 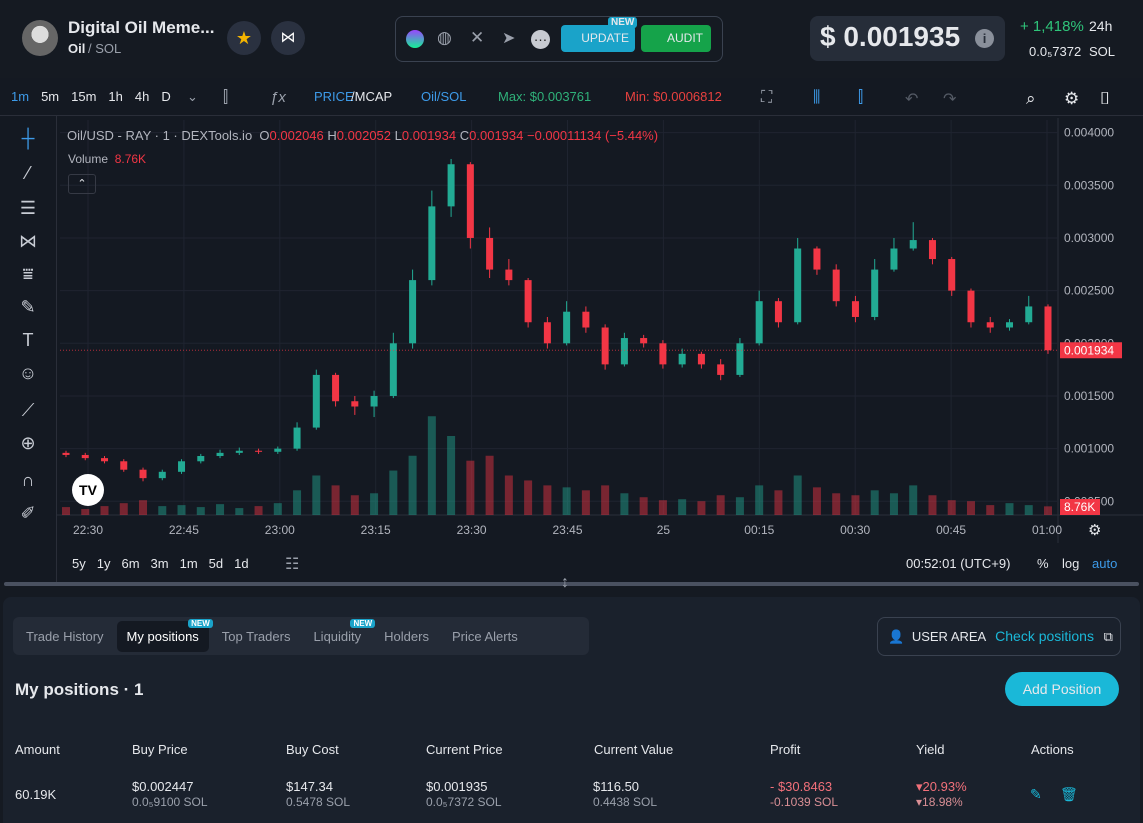 I want to click on timeframe: 4h, so click(x=142, y=96).